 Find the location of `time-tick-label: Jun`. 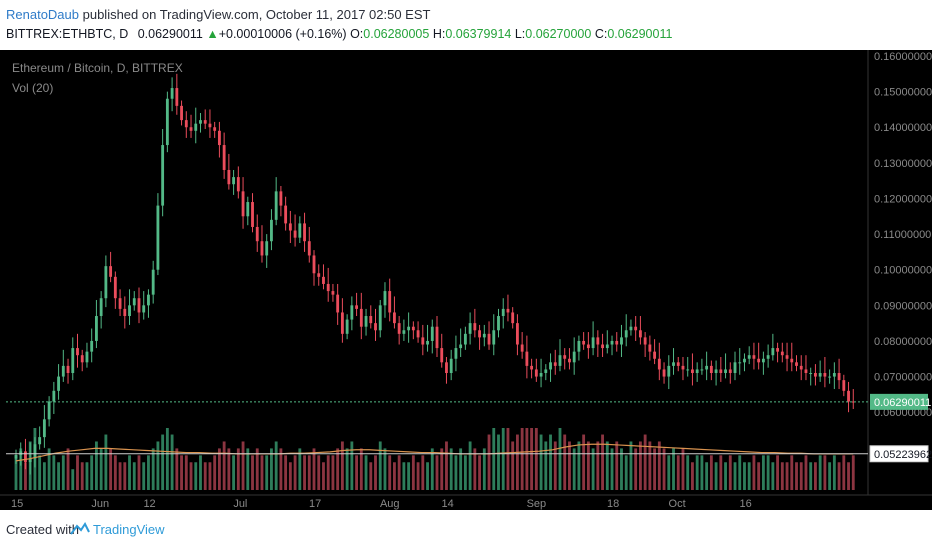

time-tick-label: Jun is located at coordinates (100, 504).